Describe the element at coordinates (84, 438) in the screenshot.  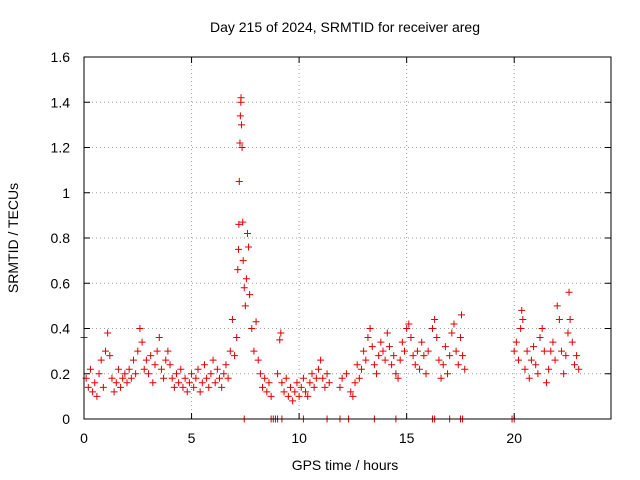
I see `x-tick-label: 0` at that location.